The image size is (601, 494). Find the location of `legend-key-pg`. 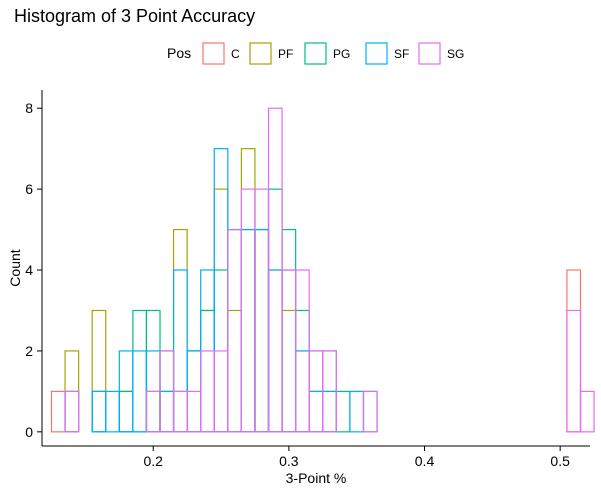

legend-key-pg is located at coordinates (315, 53).